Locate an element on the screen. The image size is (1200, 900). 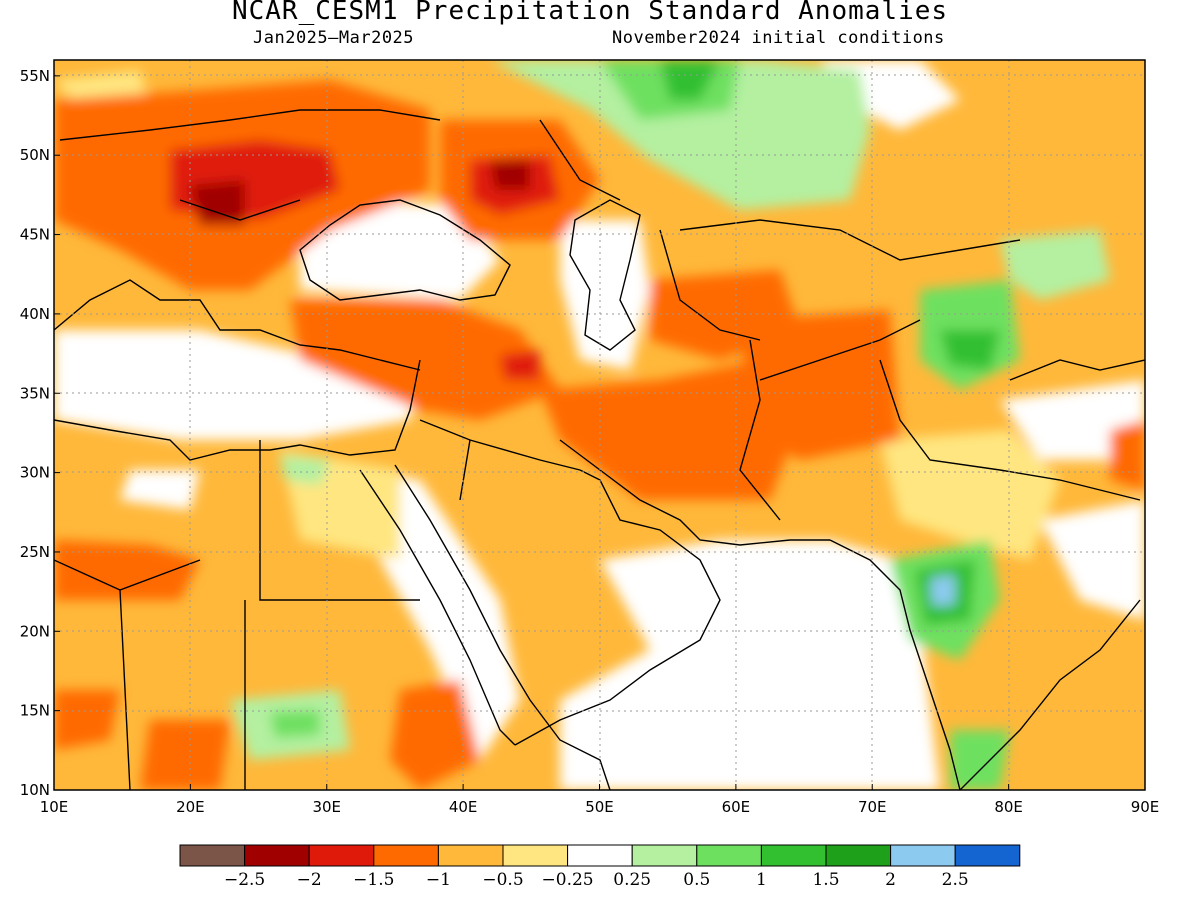
colorbar-label: 1.5 is located at coordinates (825, 880).